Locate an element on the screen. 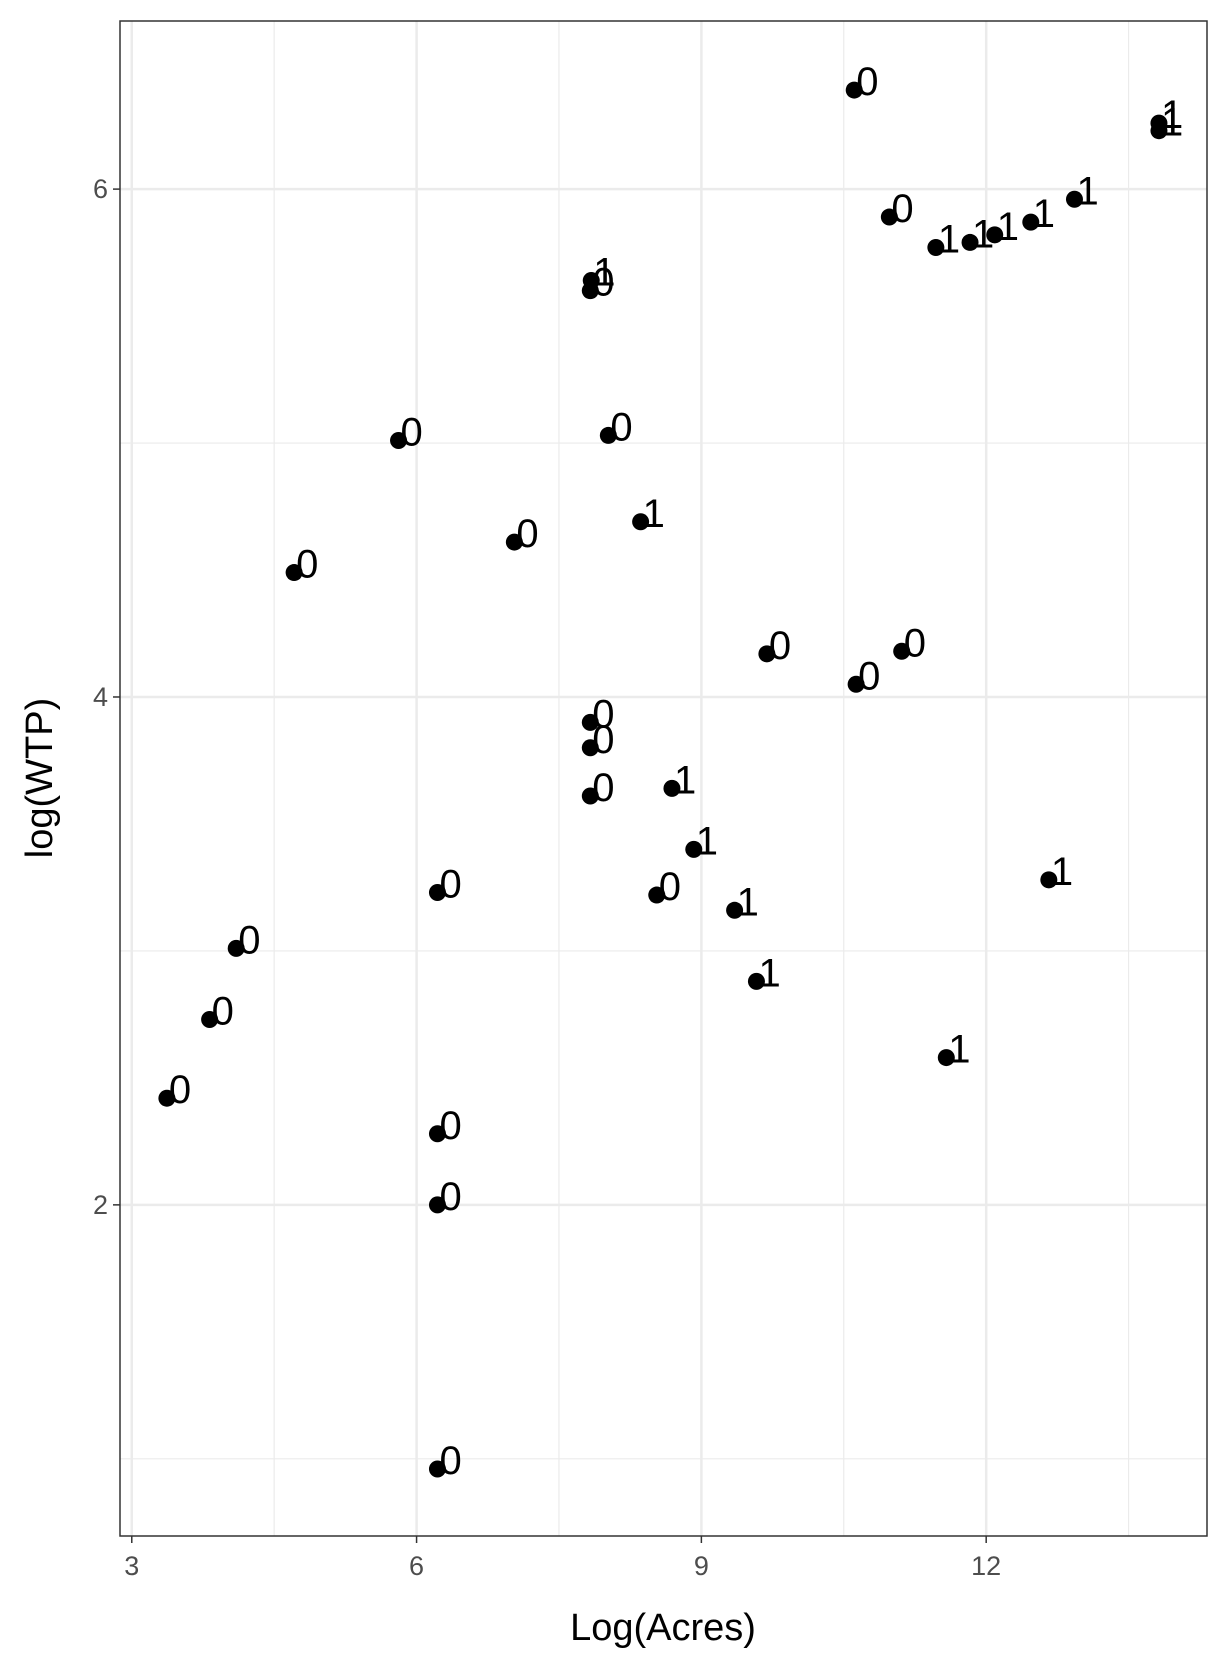  x-axis-title: Log(Acres) is located at coordinates (663, 1628).